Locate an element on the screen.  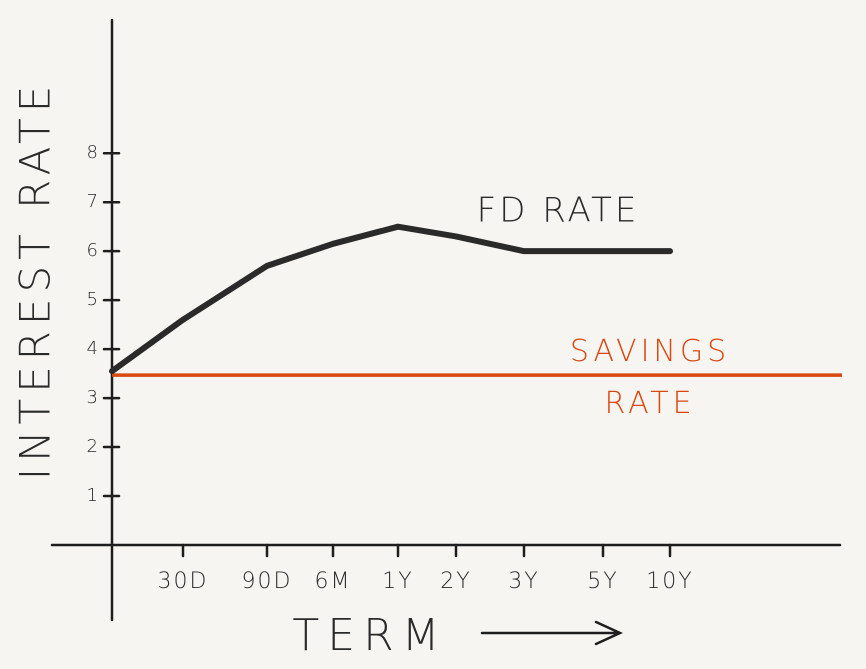
y-tick-label: 6 is located at coordinates (92, 250).